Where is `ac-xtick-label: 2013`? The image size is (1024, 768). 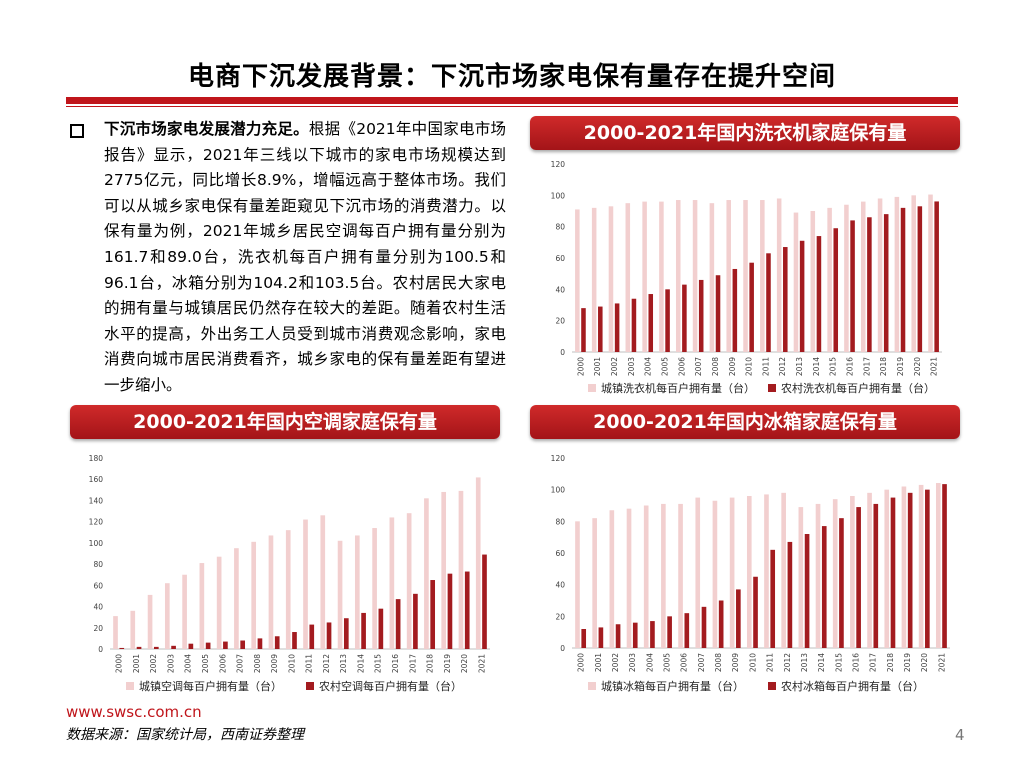 ac-xtick-label: 2013 is located at coordinates (343, 663).